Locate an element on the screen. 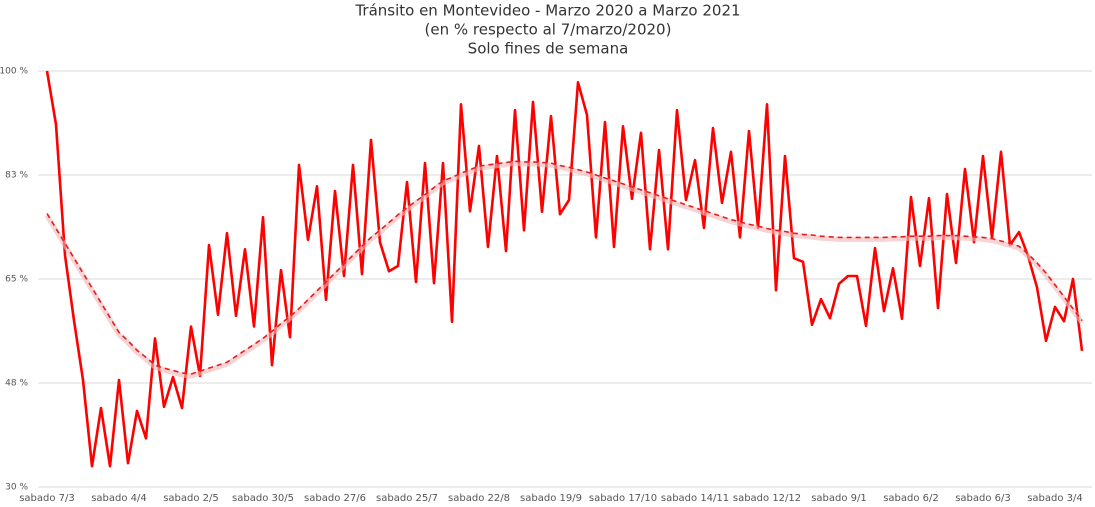 The image size is (1095, 507). x-tick-label: sabado 2/5 is located at coordinates (191, 498).